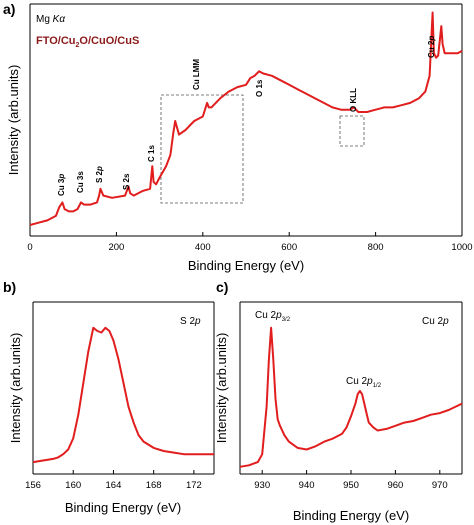 The image size is (474, 525). What do you see at coordinates (61, 185) in the screenshot?
I see `peak-label-cu-3p: Cu 3p` at bounding box center [61, 185].